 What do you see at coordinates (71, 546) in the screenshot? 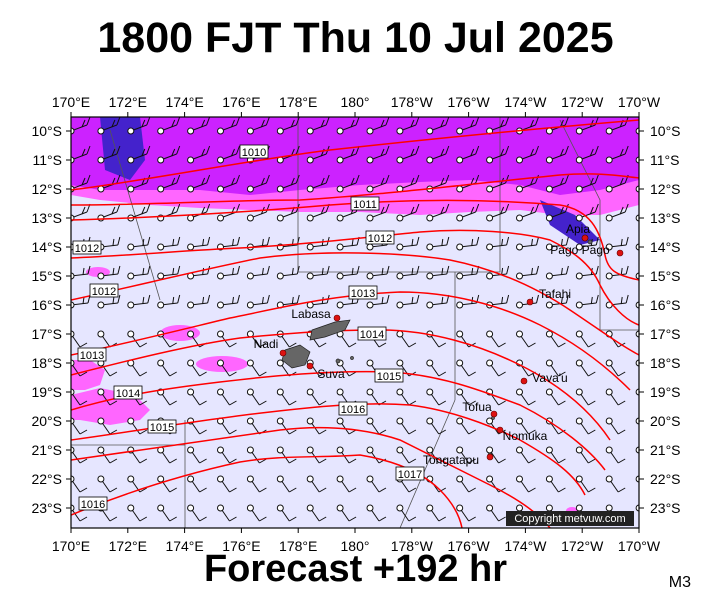
I see `lon-label-bottom: 170°E` at bounding box center [71, 546].